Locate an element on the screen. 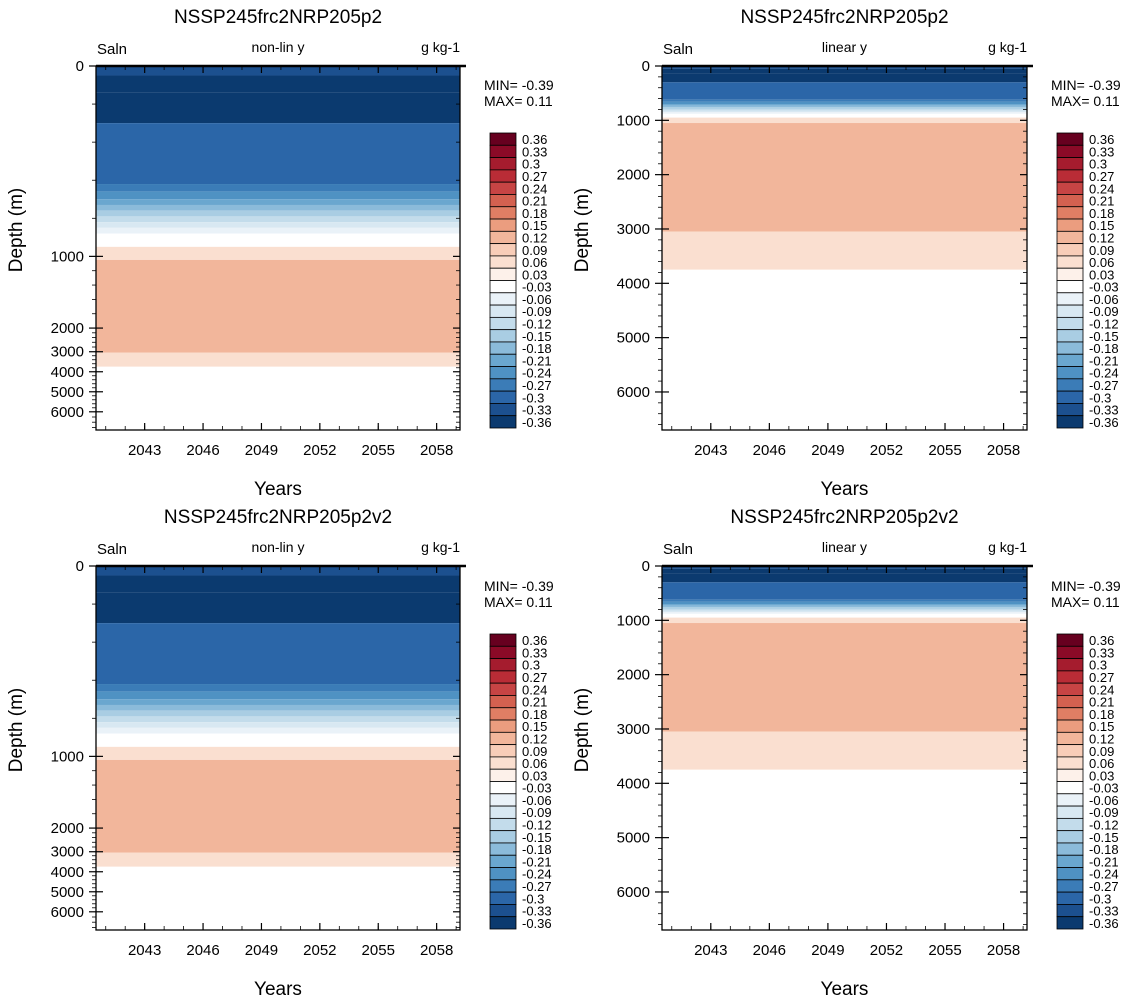  x-tick-label: 2043 is located at coordinates (144, 950).